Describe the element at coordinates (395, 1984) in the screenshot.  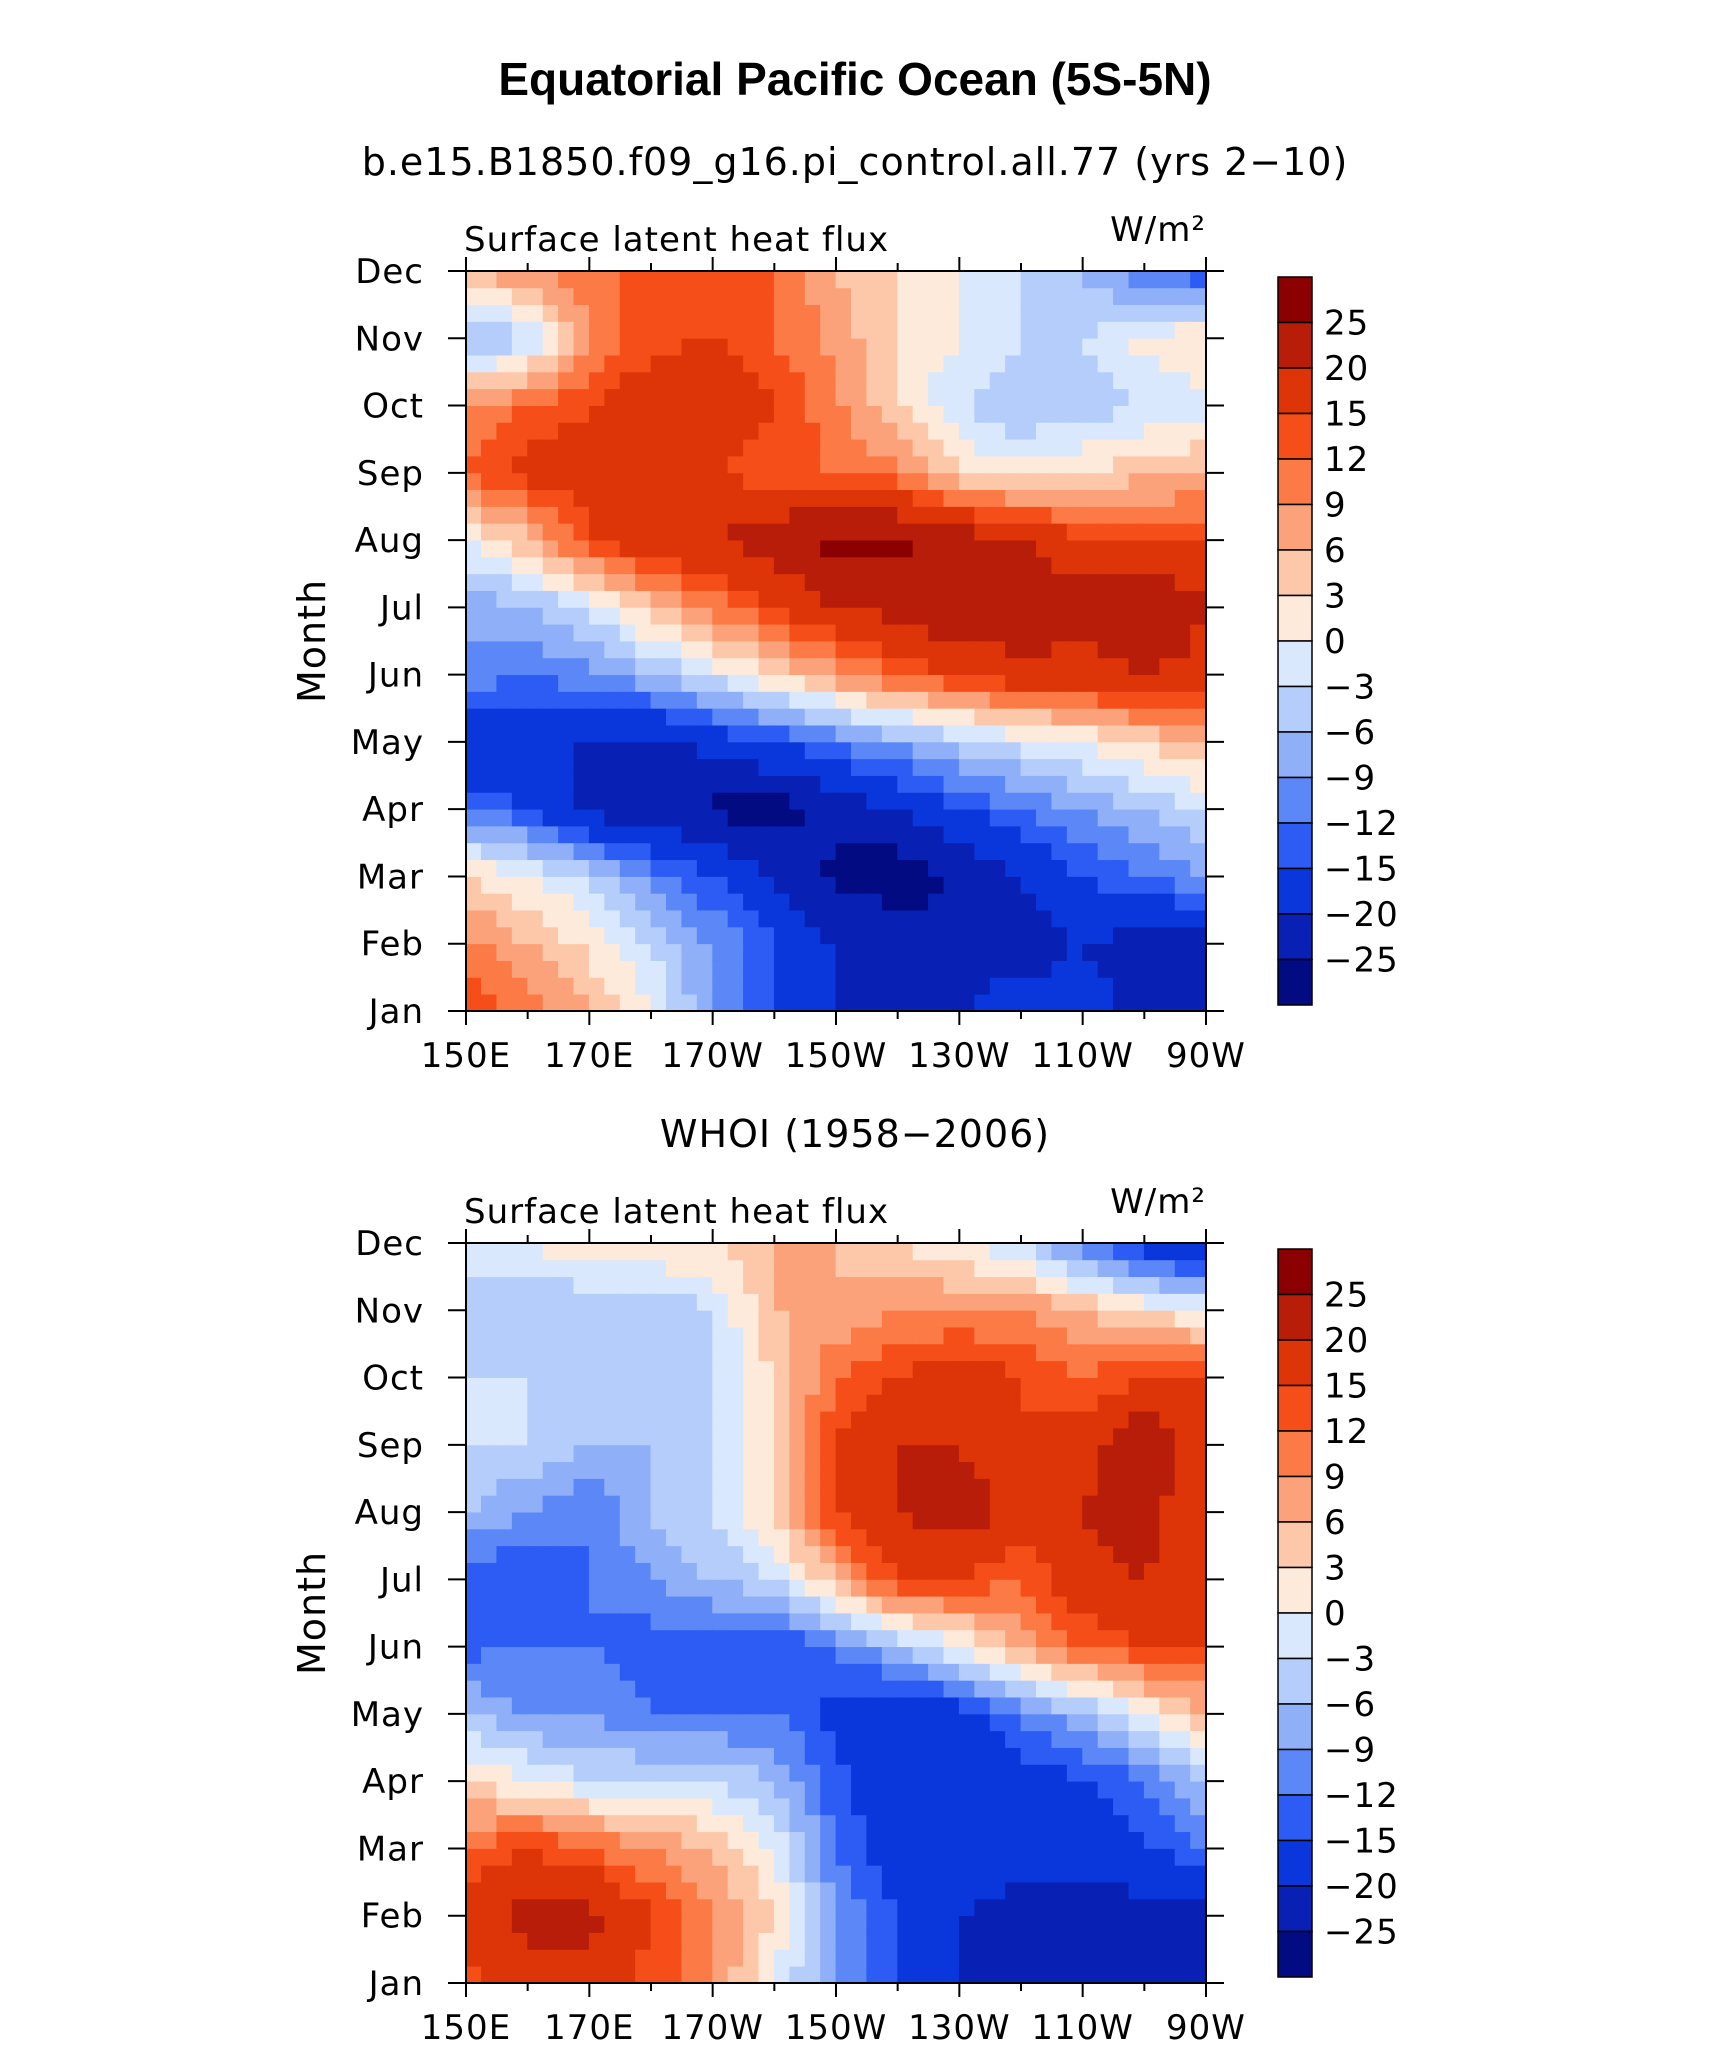
I see `y-tick-label: Jan` at that location.